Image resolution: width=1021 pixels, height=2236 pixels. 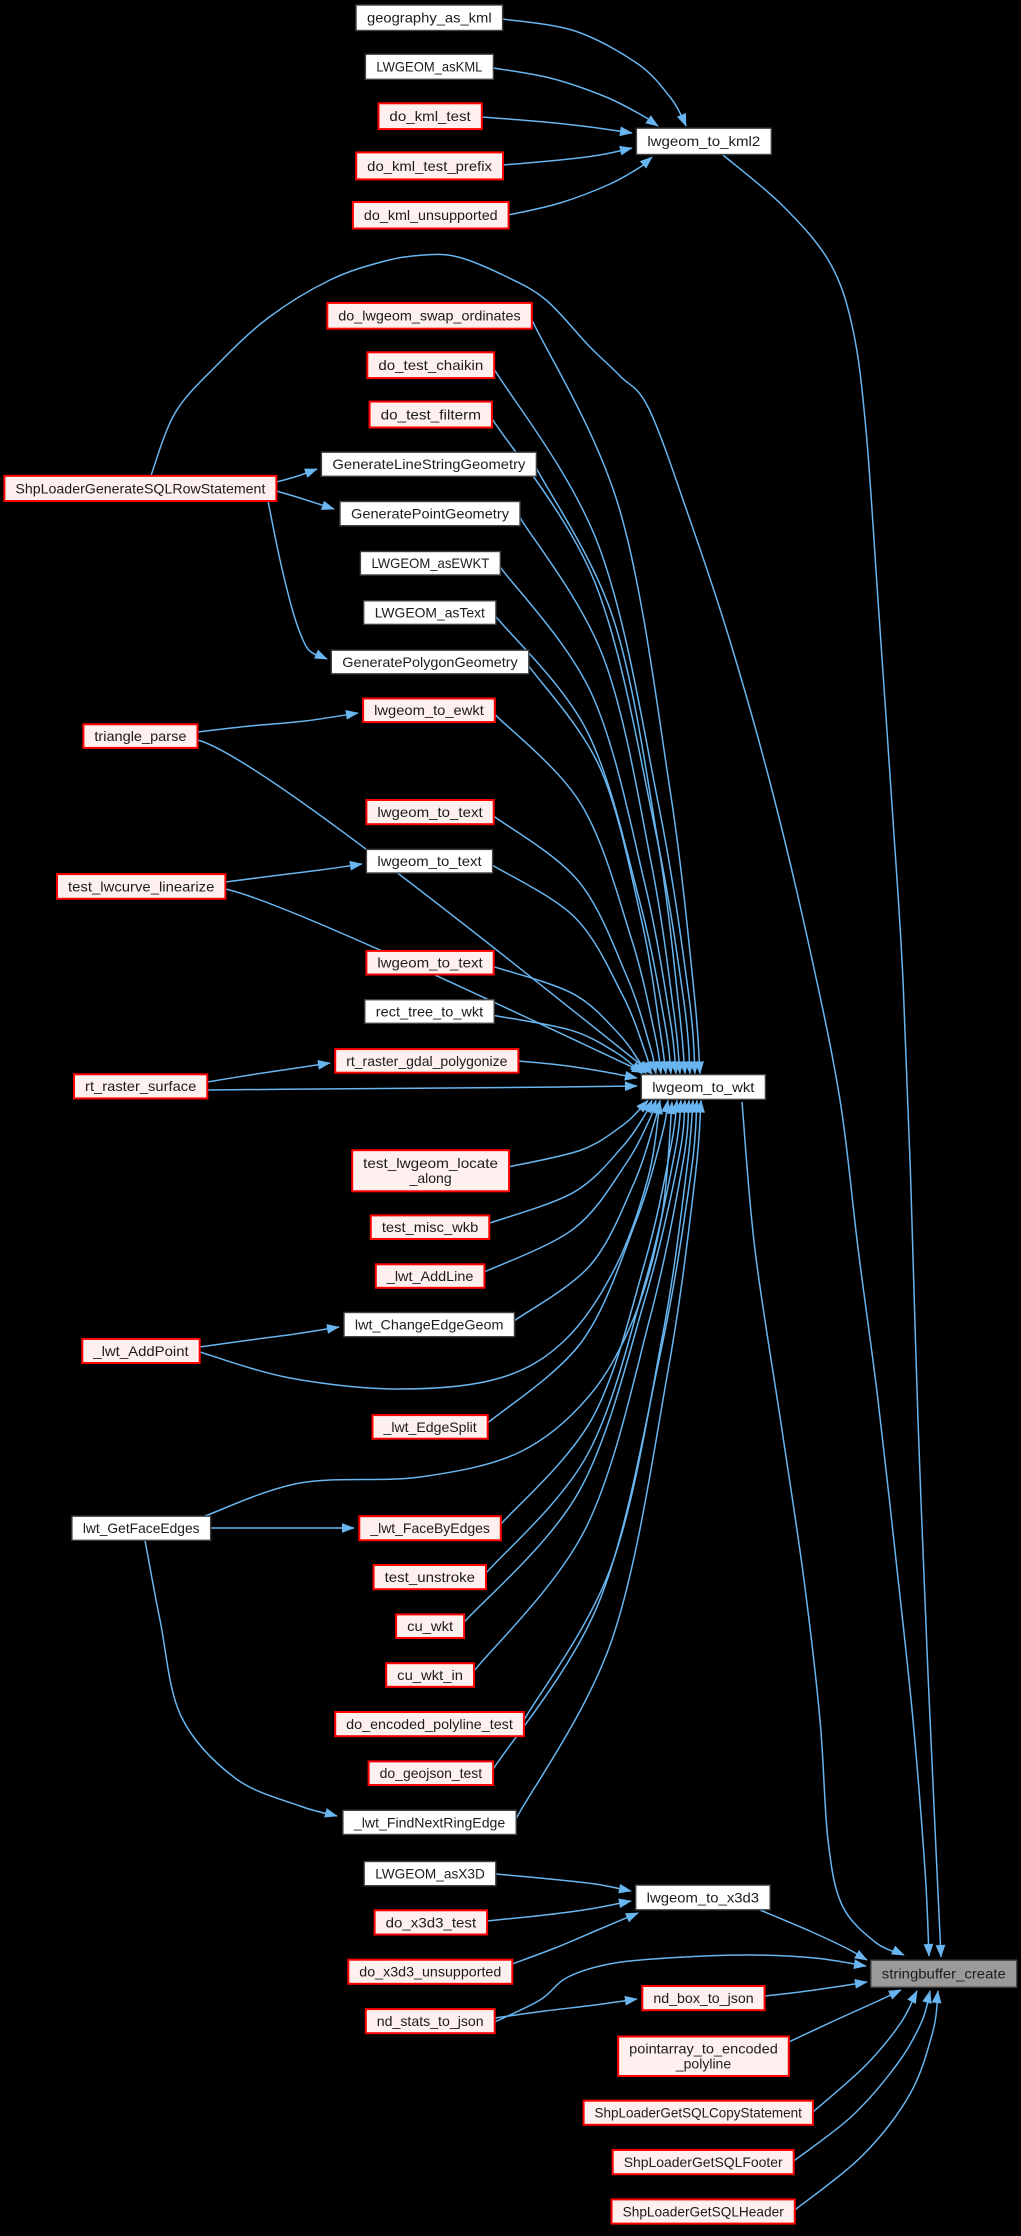 What do you see at coordinates (703, 141) in the screenshot?
I see `svg-text: lwgeom_to_kml2` at bounding box center [703, 141].